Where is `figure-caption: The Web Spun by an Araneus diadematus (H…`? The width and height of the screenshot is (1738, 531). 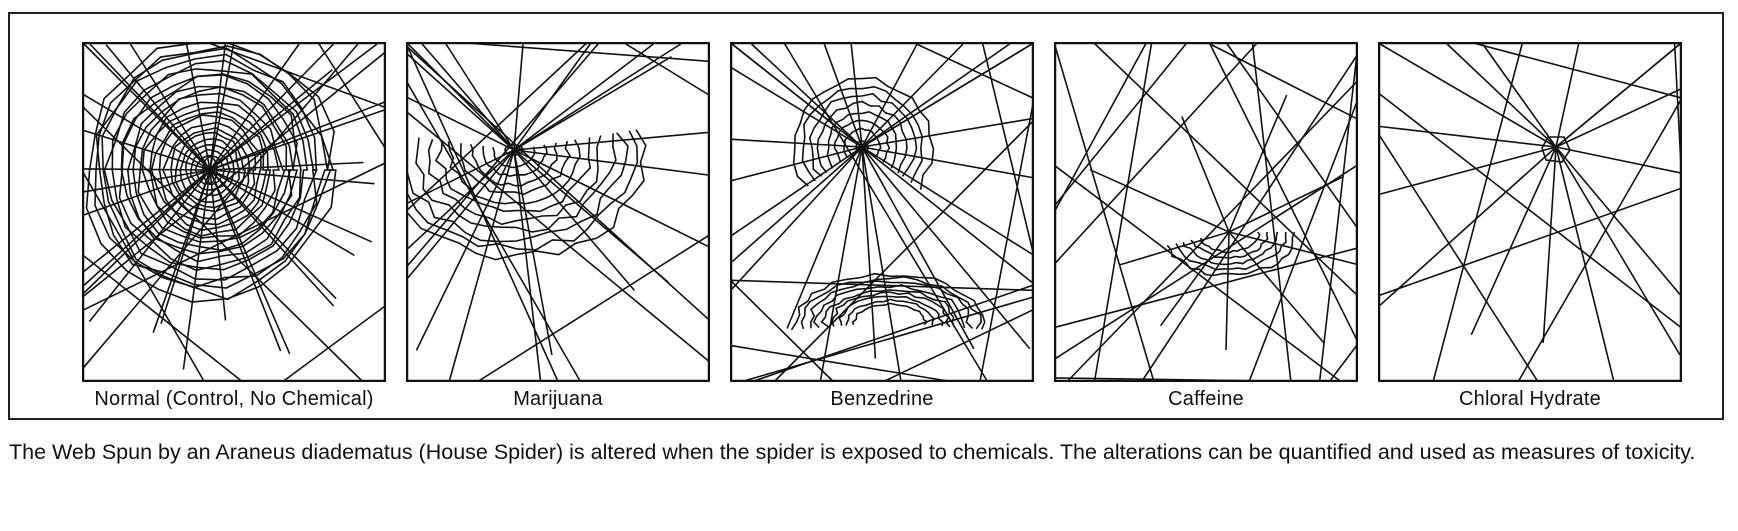 figure-caption: The Web Spun by an Araneus diadematus (H… is located at coordinates (852, 452).